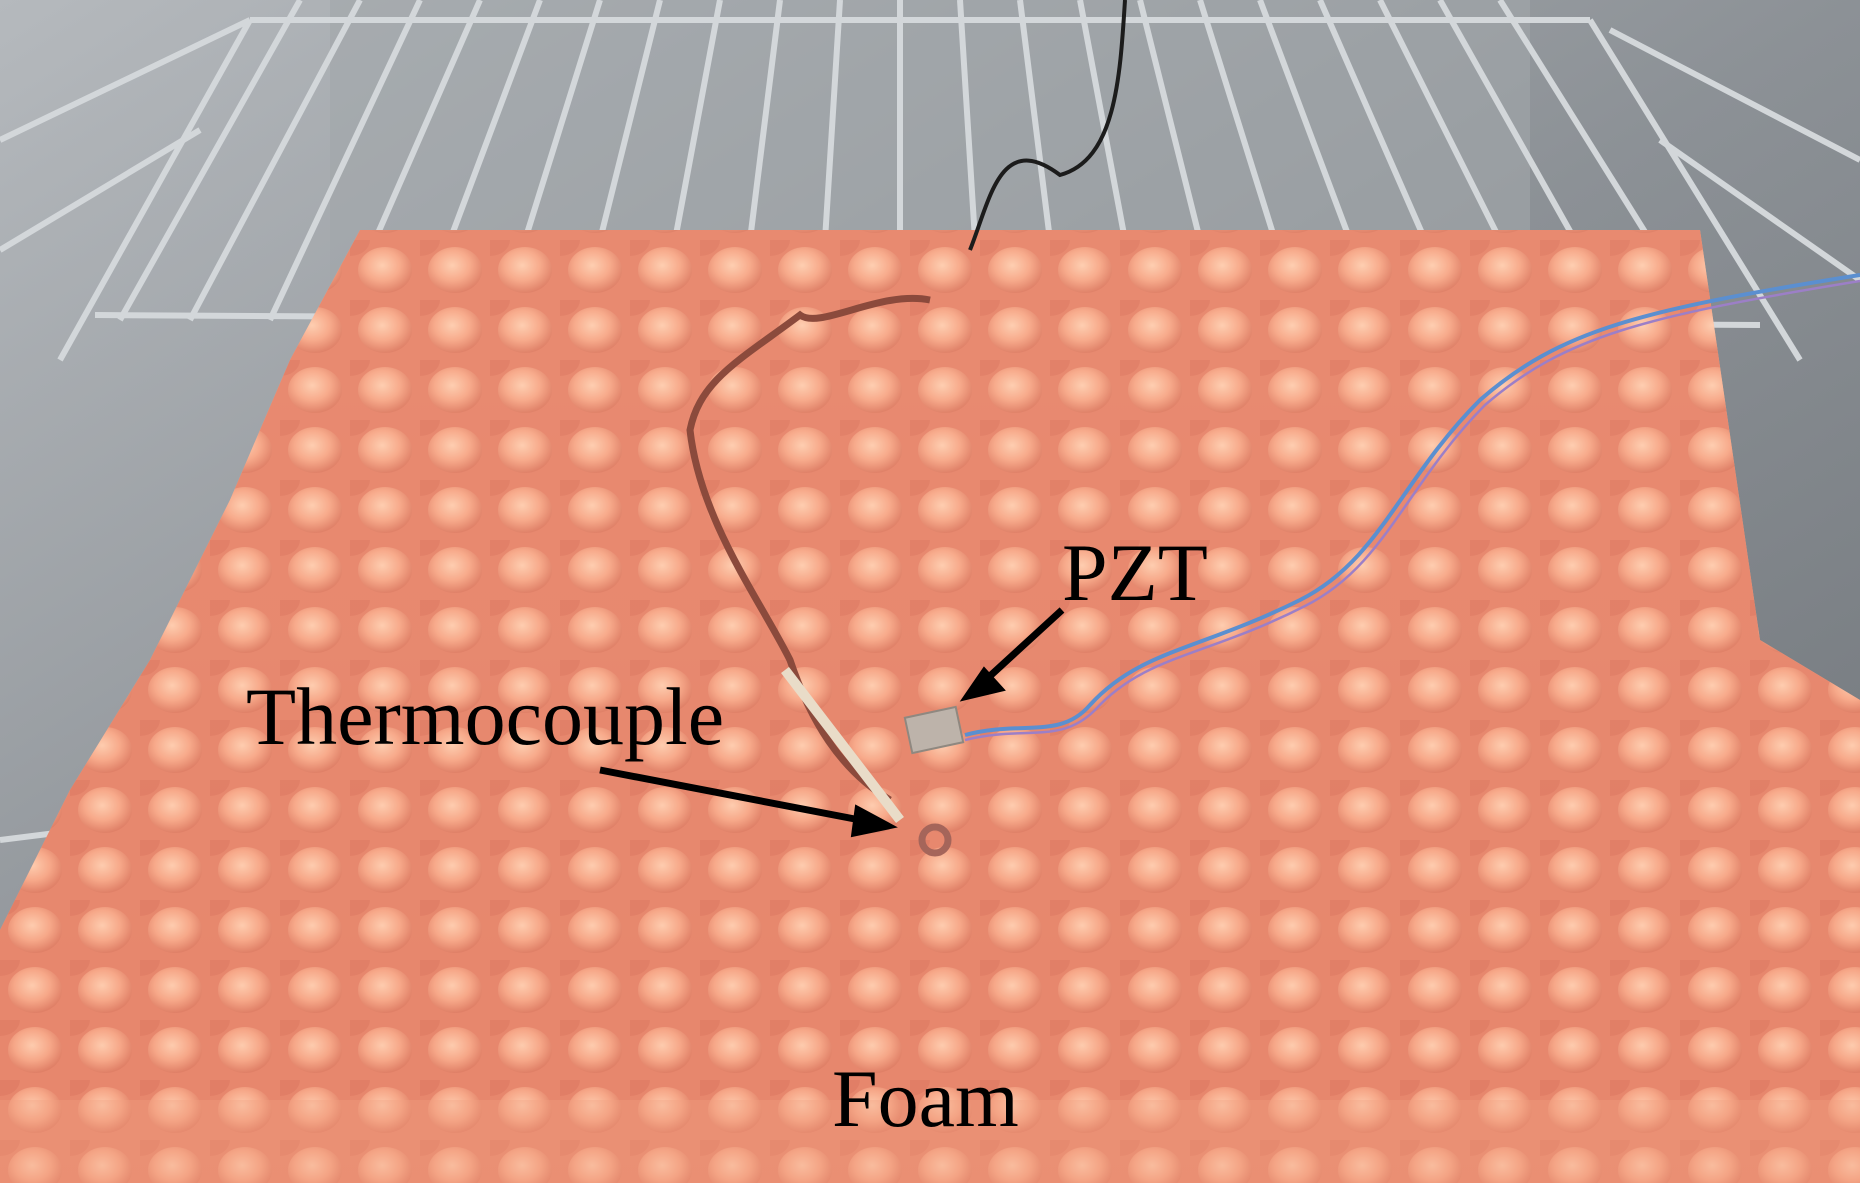 Image resolution: width=1860 pixels, height=1183 pixels. Describe the element at coordinates (925, 1098) in the screenshot. I see `foam-label: Foam` at that location.